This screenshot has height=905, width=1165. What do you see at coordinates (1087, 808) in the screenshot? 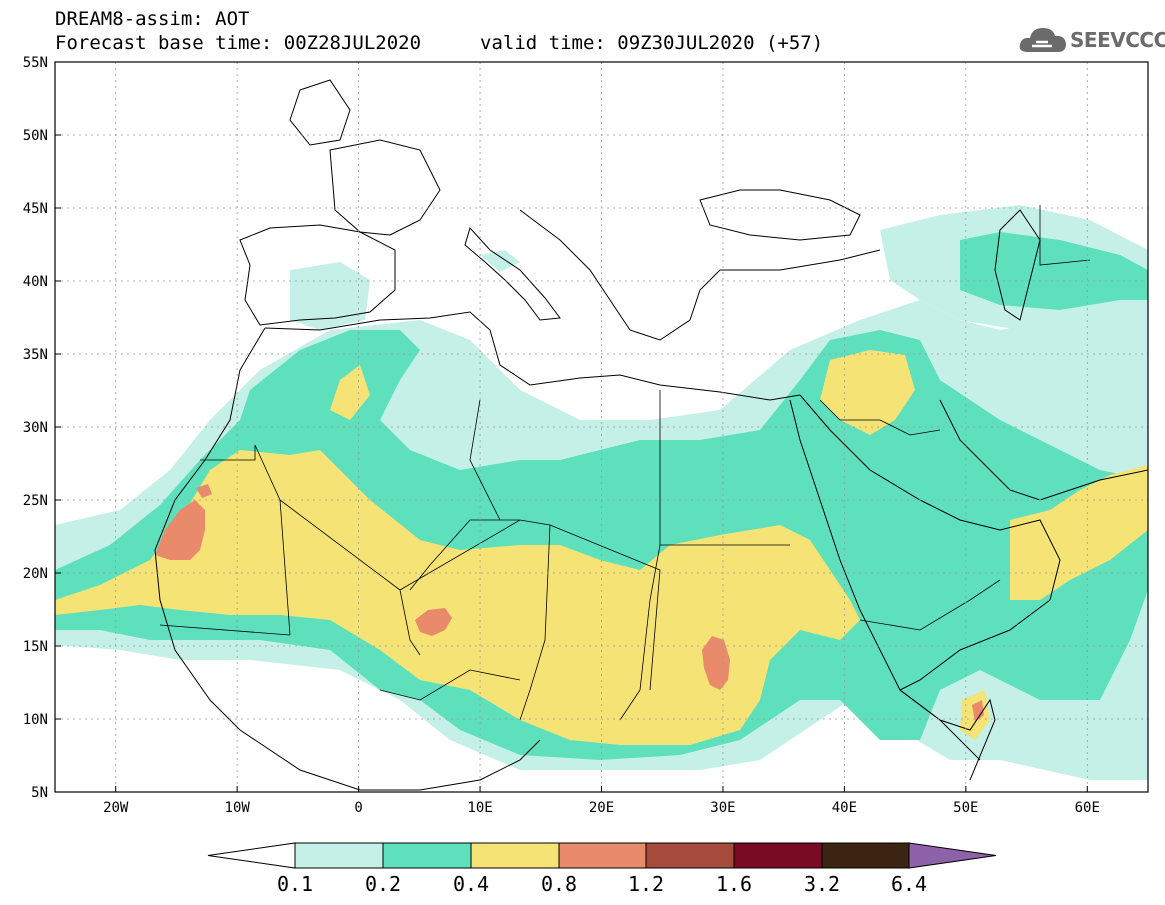
I see `longitude-label: 60E` at bounding box center [1087, 808].